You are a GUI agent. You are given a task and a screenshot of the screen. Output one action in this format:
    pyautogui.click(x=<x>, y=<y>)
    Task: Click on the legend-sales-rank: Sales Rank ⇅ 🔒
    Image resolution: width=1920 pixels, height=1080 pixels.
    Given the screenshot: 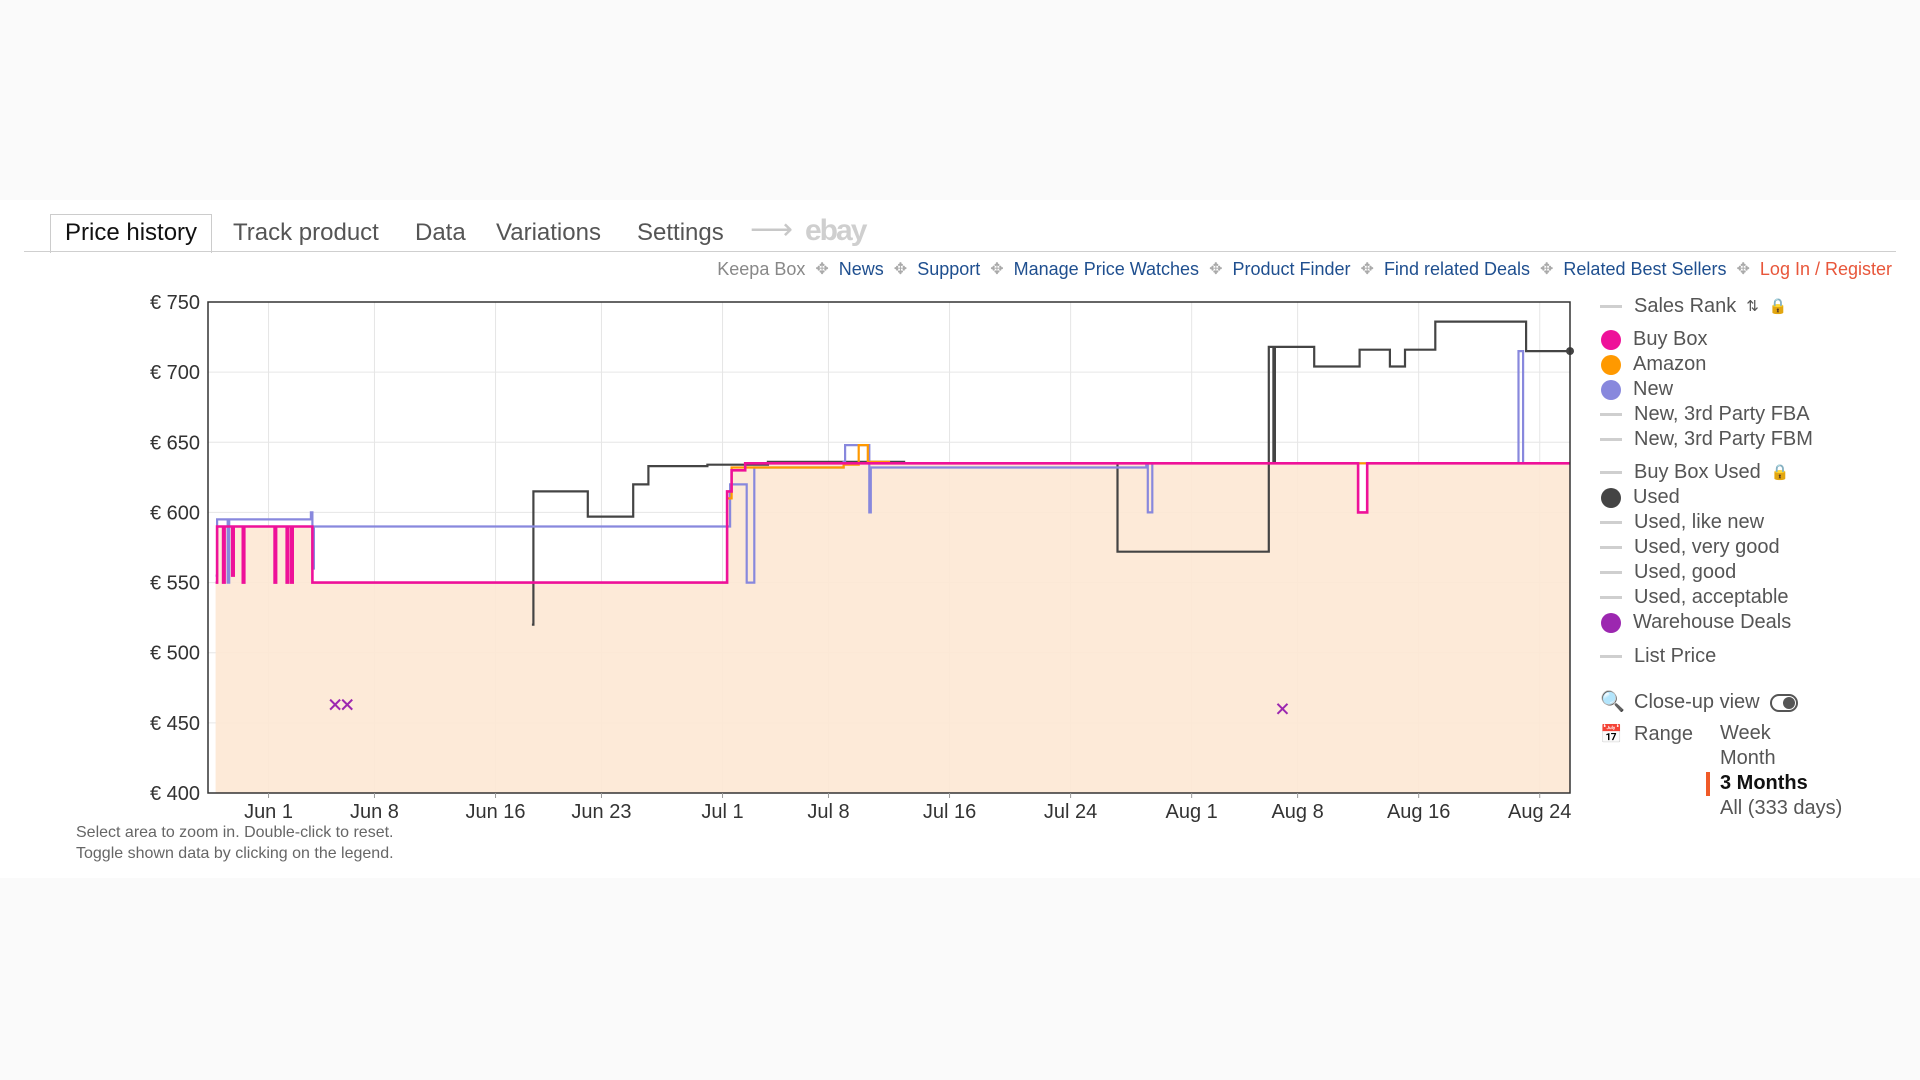 What is the action you would take?
    pyautogui.click(x=1694, y=306)
    